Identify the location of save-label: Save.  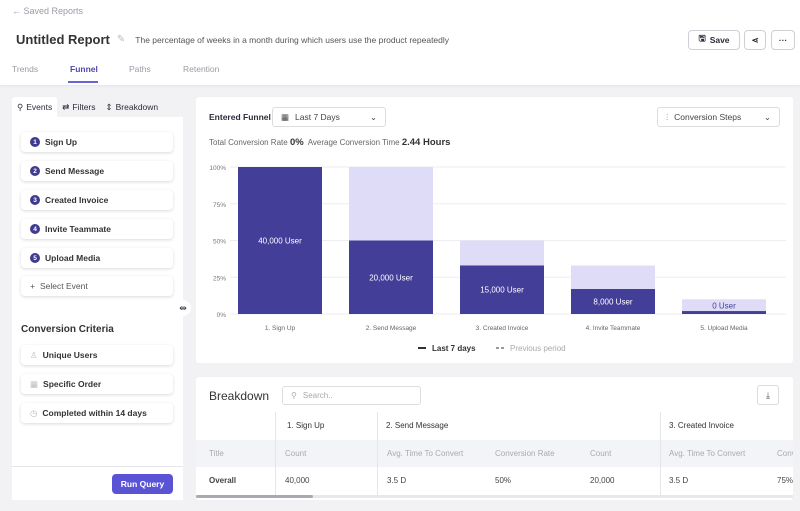
(719, 40).